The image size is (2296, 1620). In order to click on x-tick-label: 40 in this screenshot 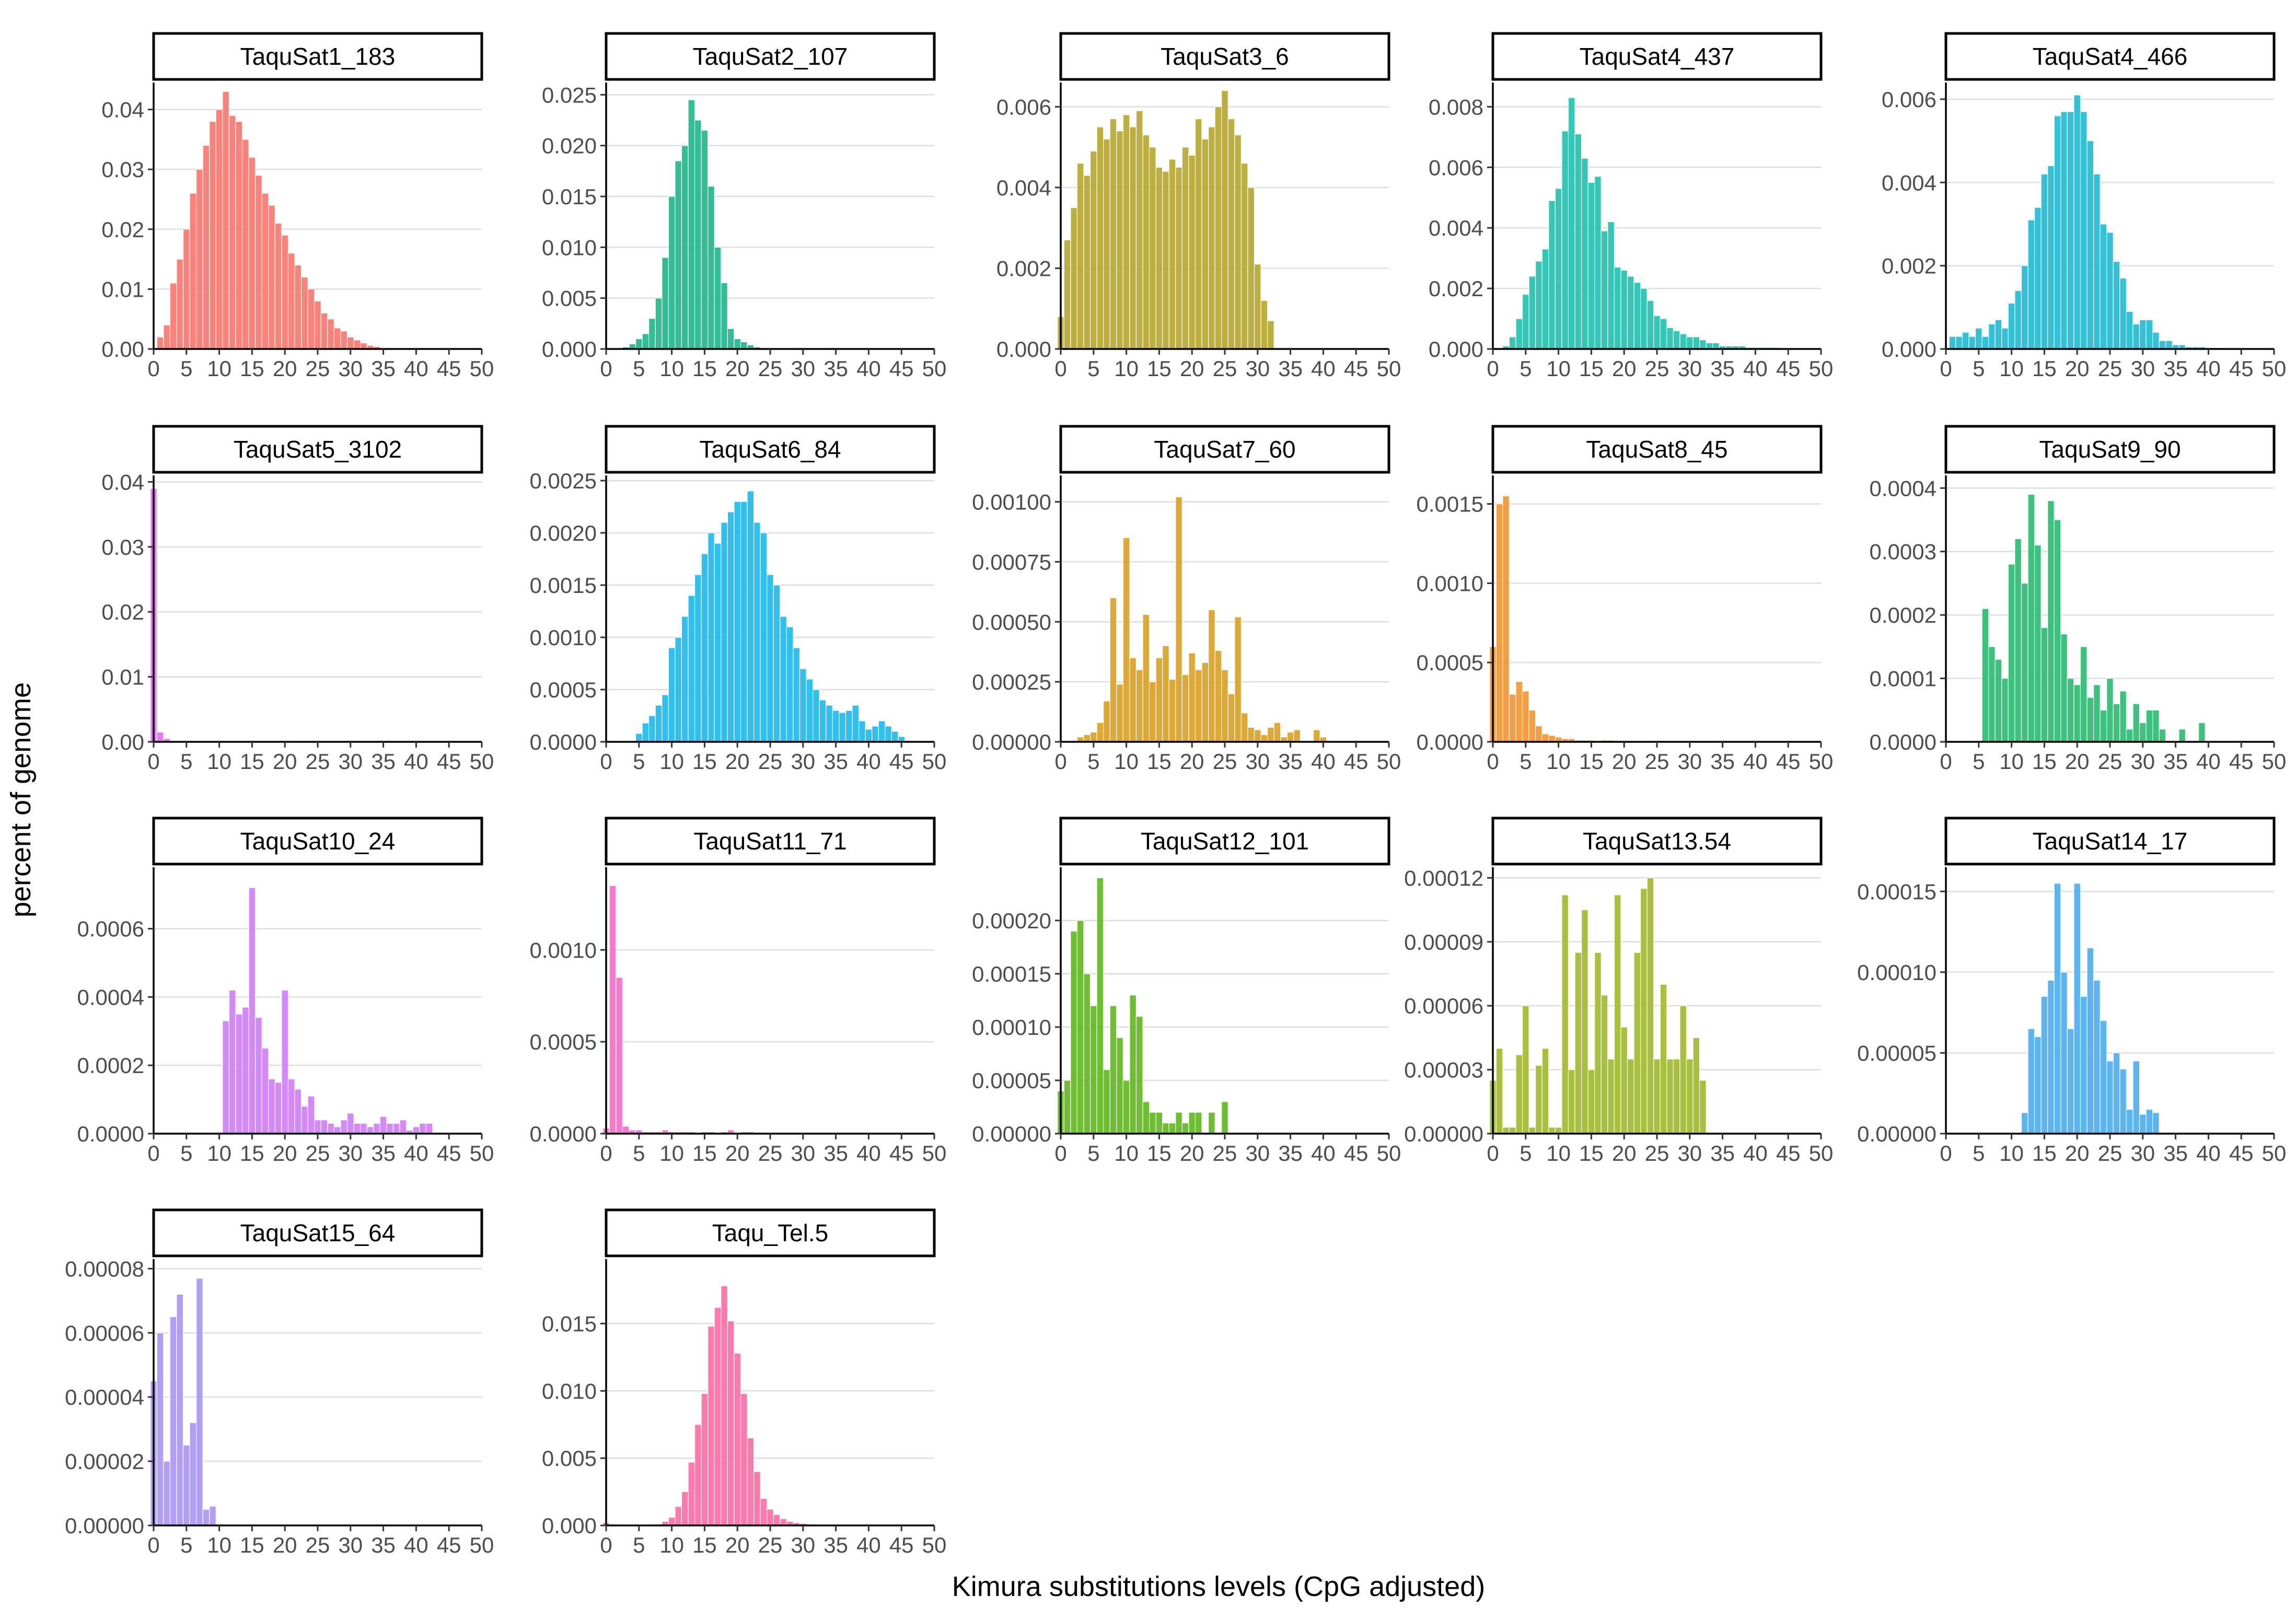, I will do `click(868, 761)`.